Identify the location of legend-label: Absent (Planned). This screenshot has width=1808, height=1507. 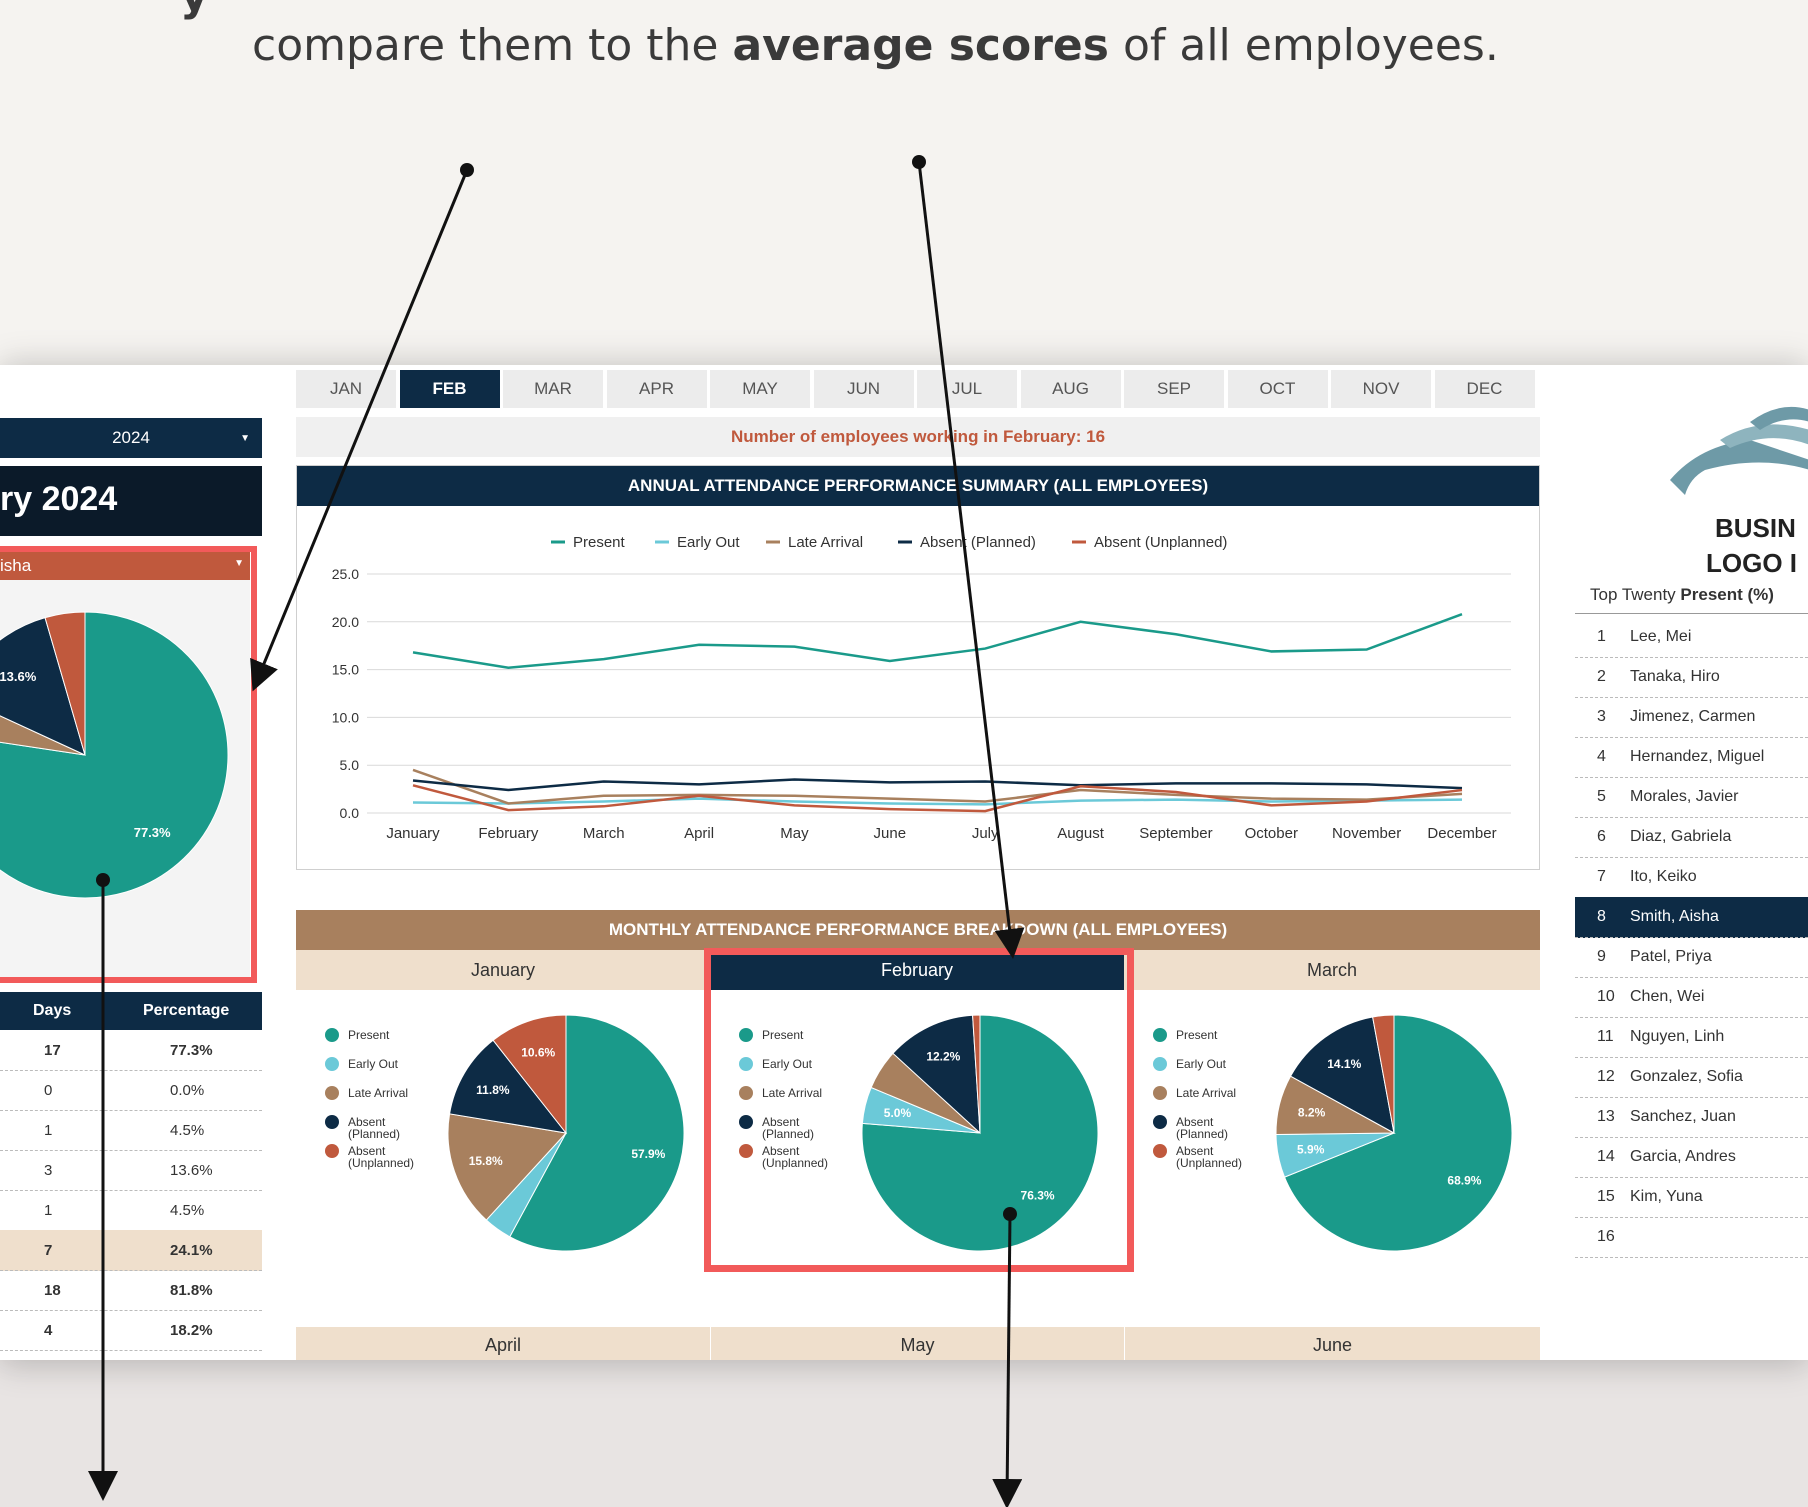
(978, 542).